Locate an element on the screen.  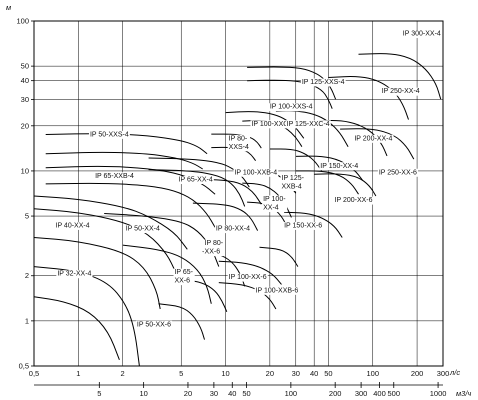
region-label-ip-200-xx-6: IP 200-XX-6 is located at coordinates (354, 200).